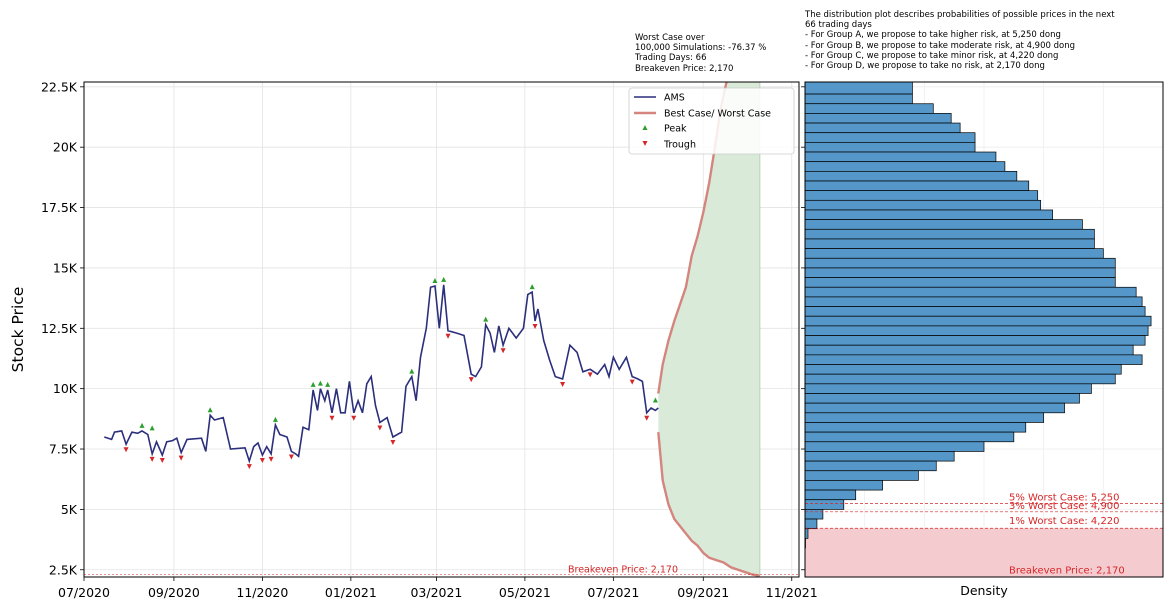 The height and width of the screenshot is (611, 1173). What do you see at coordinates (65, 147) in the screenshot?
I see `y-tick-label: 20K` at bounding box center [65, 147].